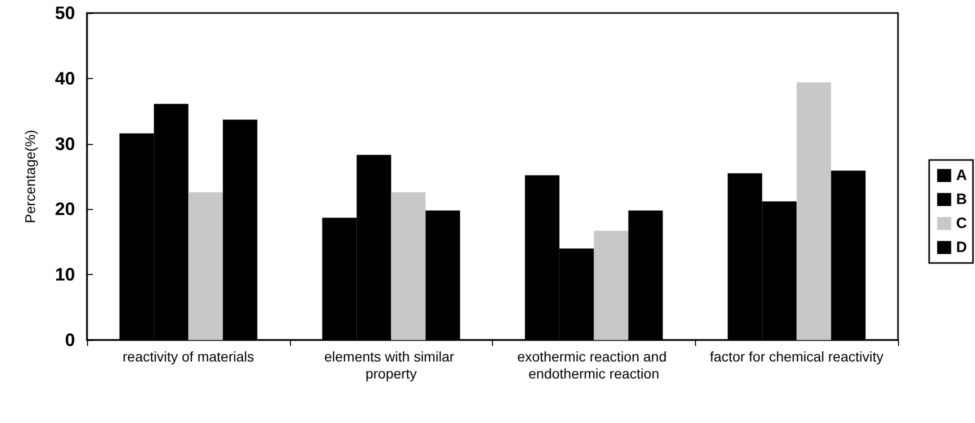  I want to click on y-axis-title: Percentage(%), so click(30, 177).